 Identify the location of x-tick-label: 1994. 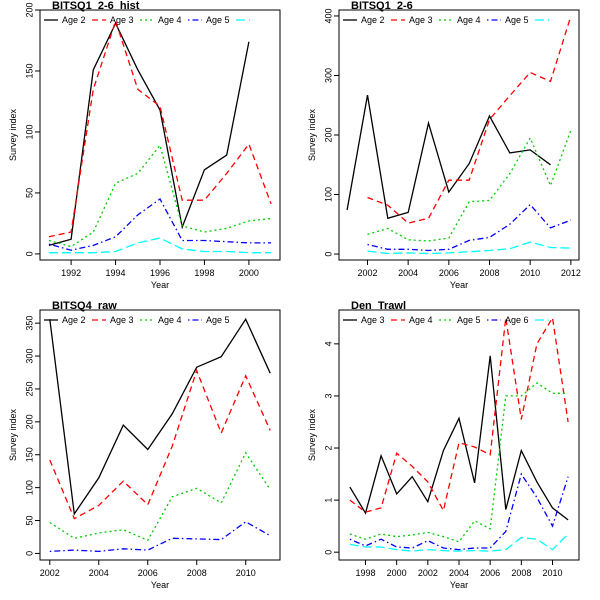
(116, 273).